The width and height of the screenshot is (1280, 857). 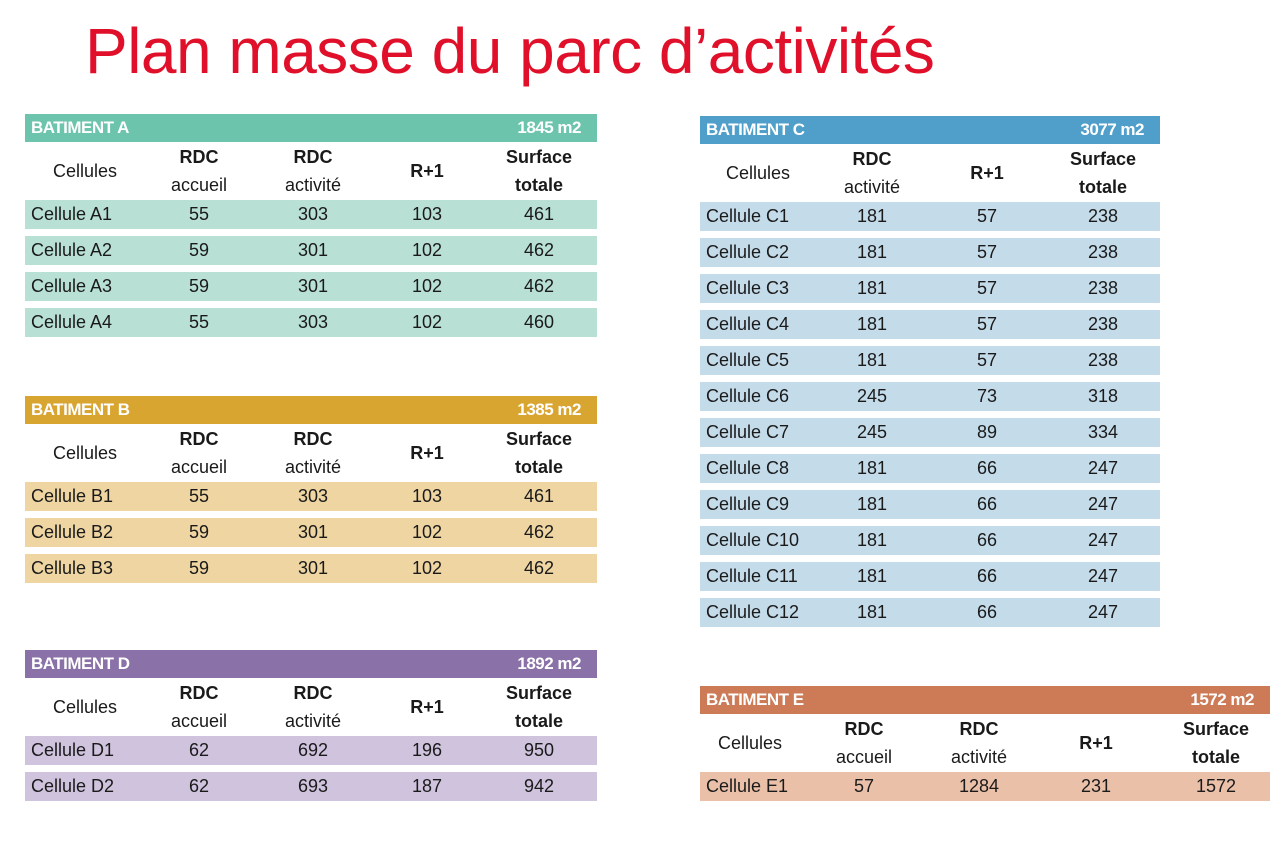 What do you see at coordinates (1216, 786) in the screenshot?
I see `cell-value: 1572` at bounding box center [1216, 786].